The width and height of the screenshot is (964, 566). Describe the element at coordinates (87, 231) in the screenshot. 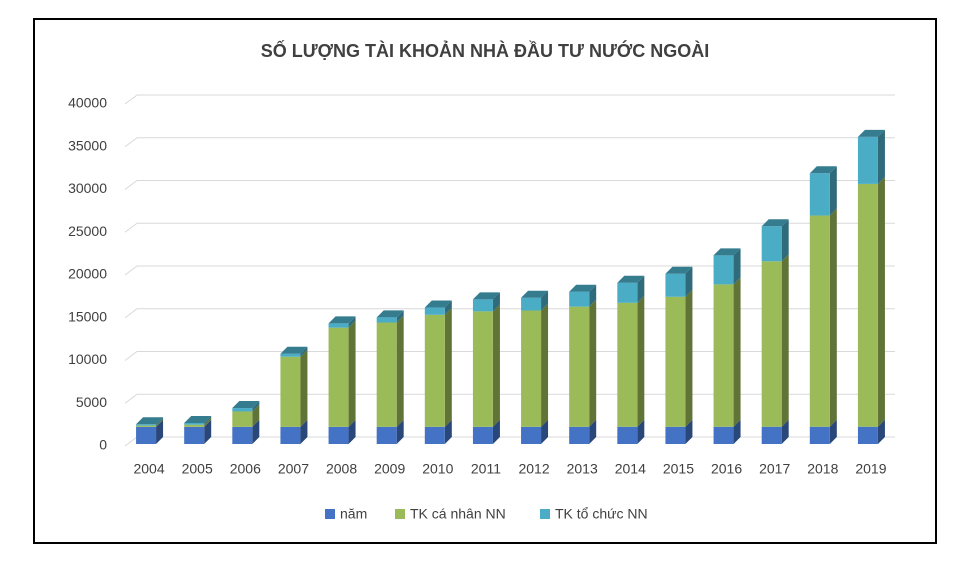

I see `y-tick-label: 25000` at that location.